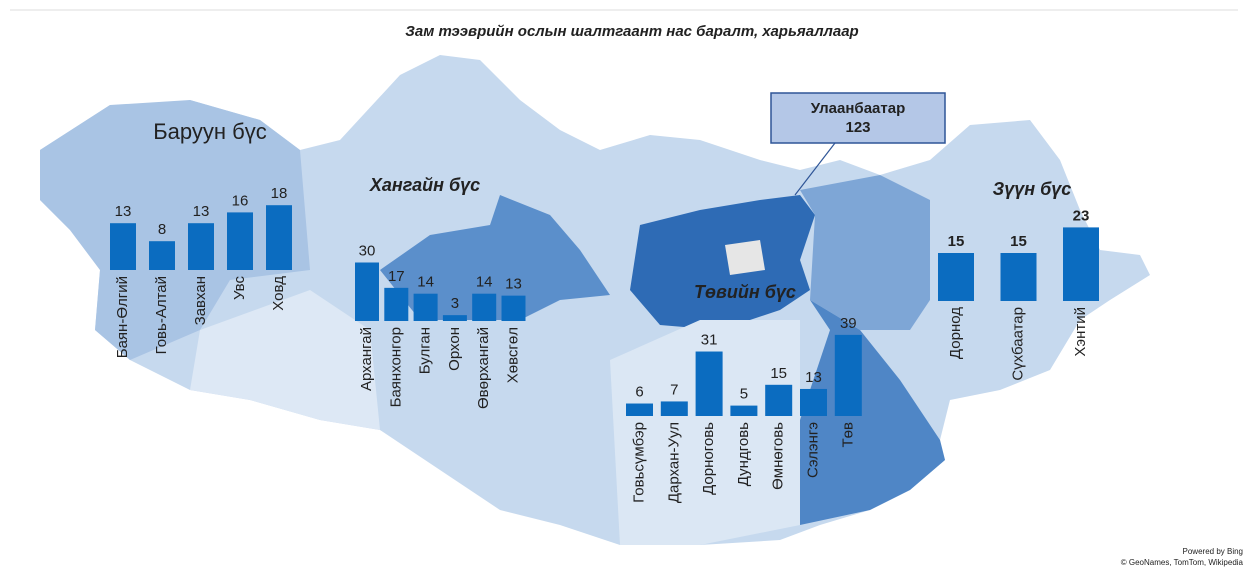 This screenshot has height=571, width=1248. I want to click on value-label: 30, so click(367, 250).